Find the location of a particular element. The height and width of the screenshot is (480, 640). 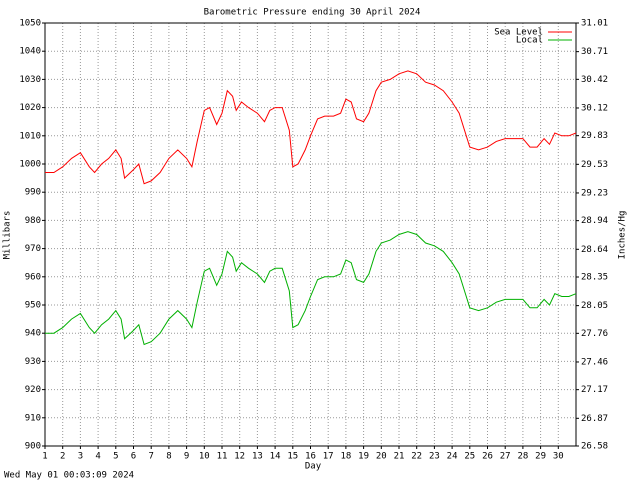

y-tick-label: 980 is located at coordinates (33, 221).